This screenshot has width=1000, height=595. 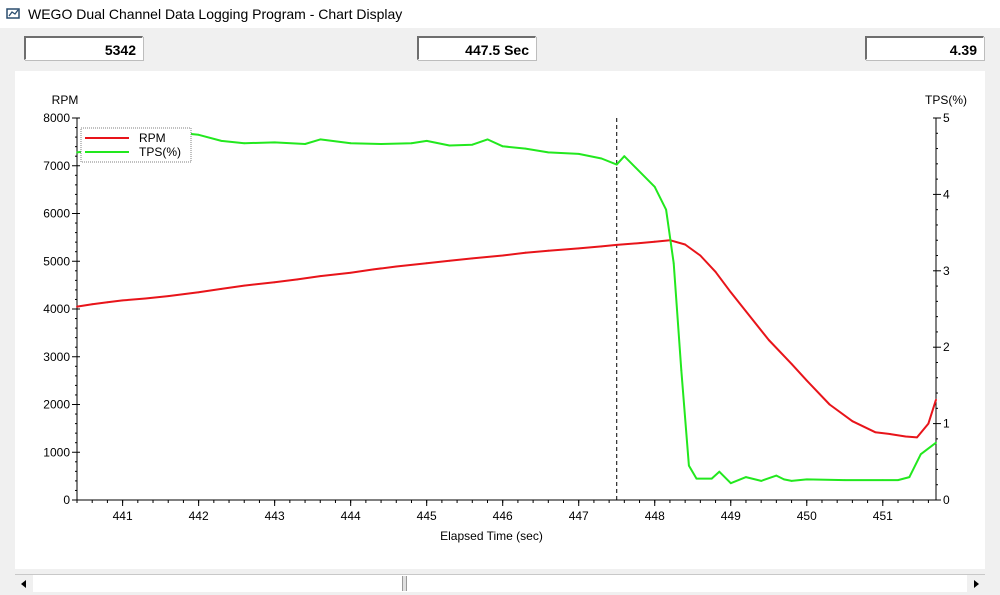 What do you see at coordinates (807, 516) in the screenshot?
I see `x-tick-label: 450` at bounding box center [807, 516].